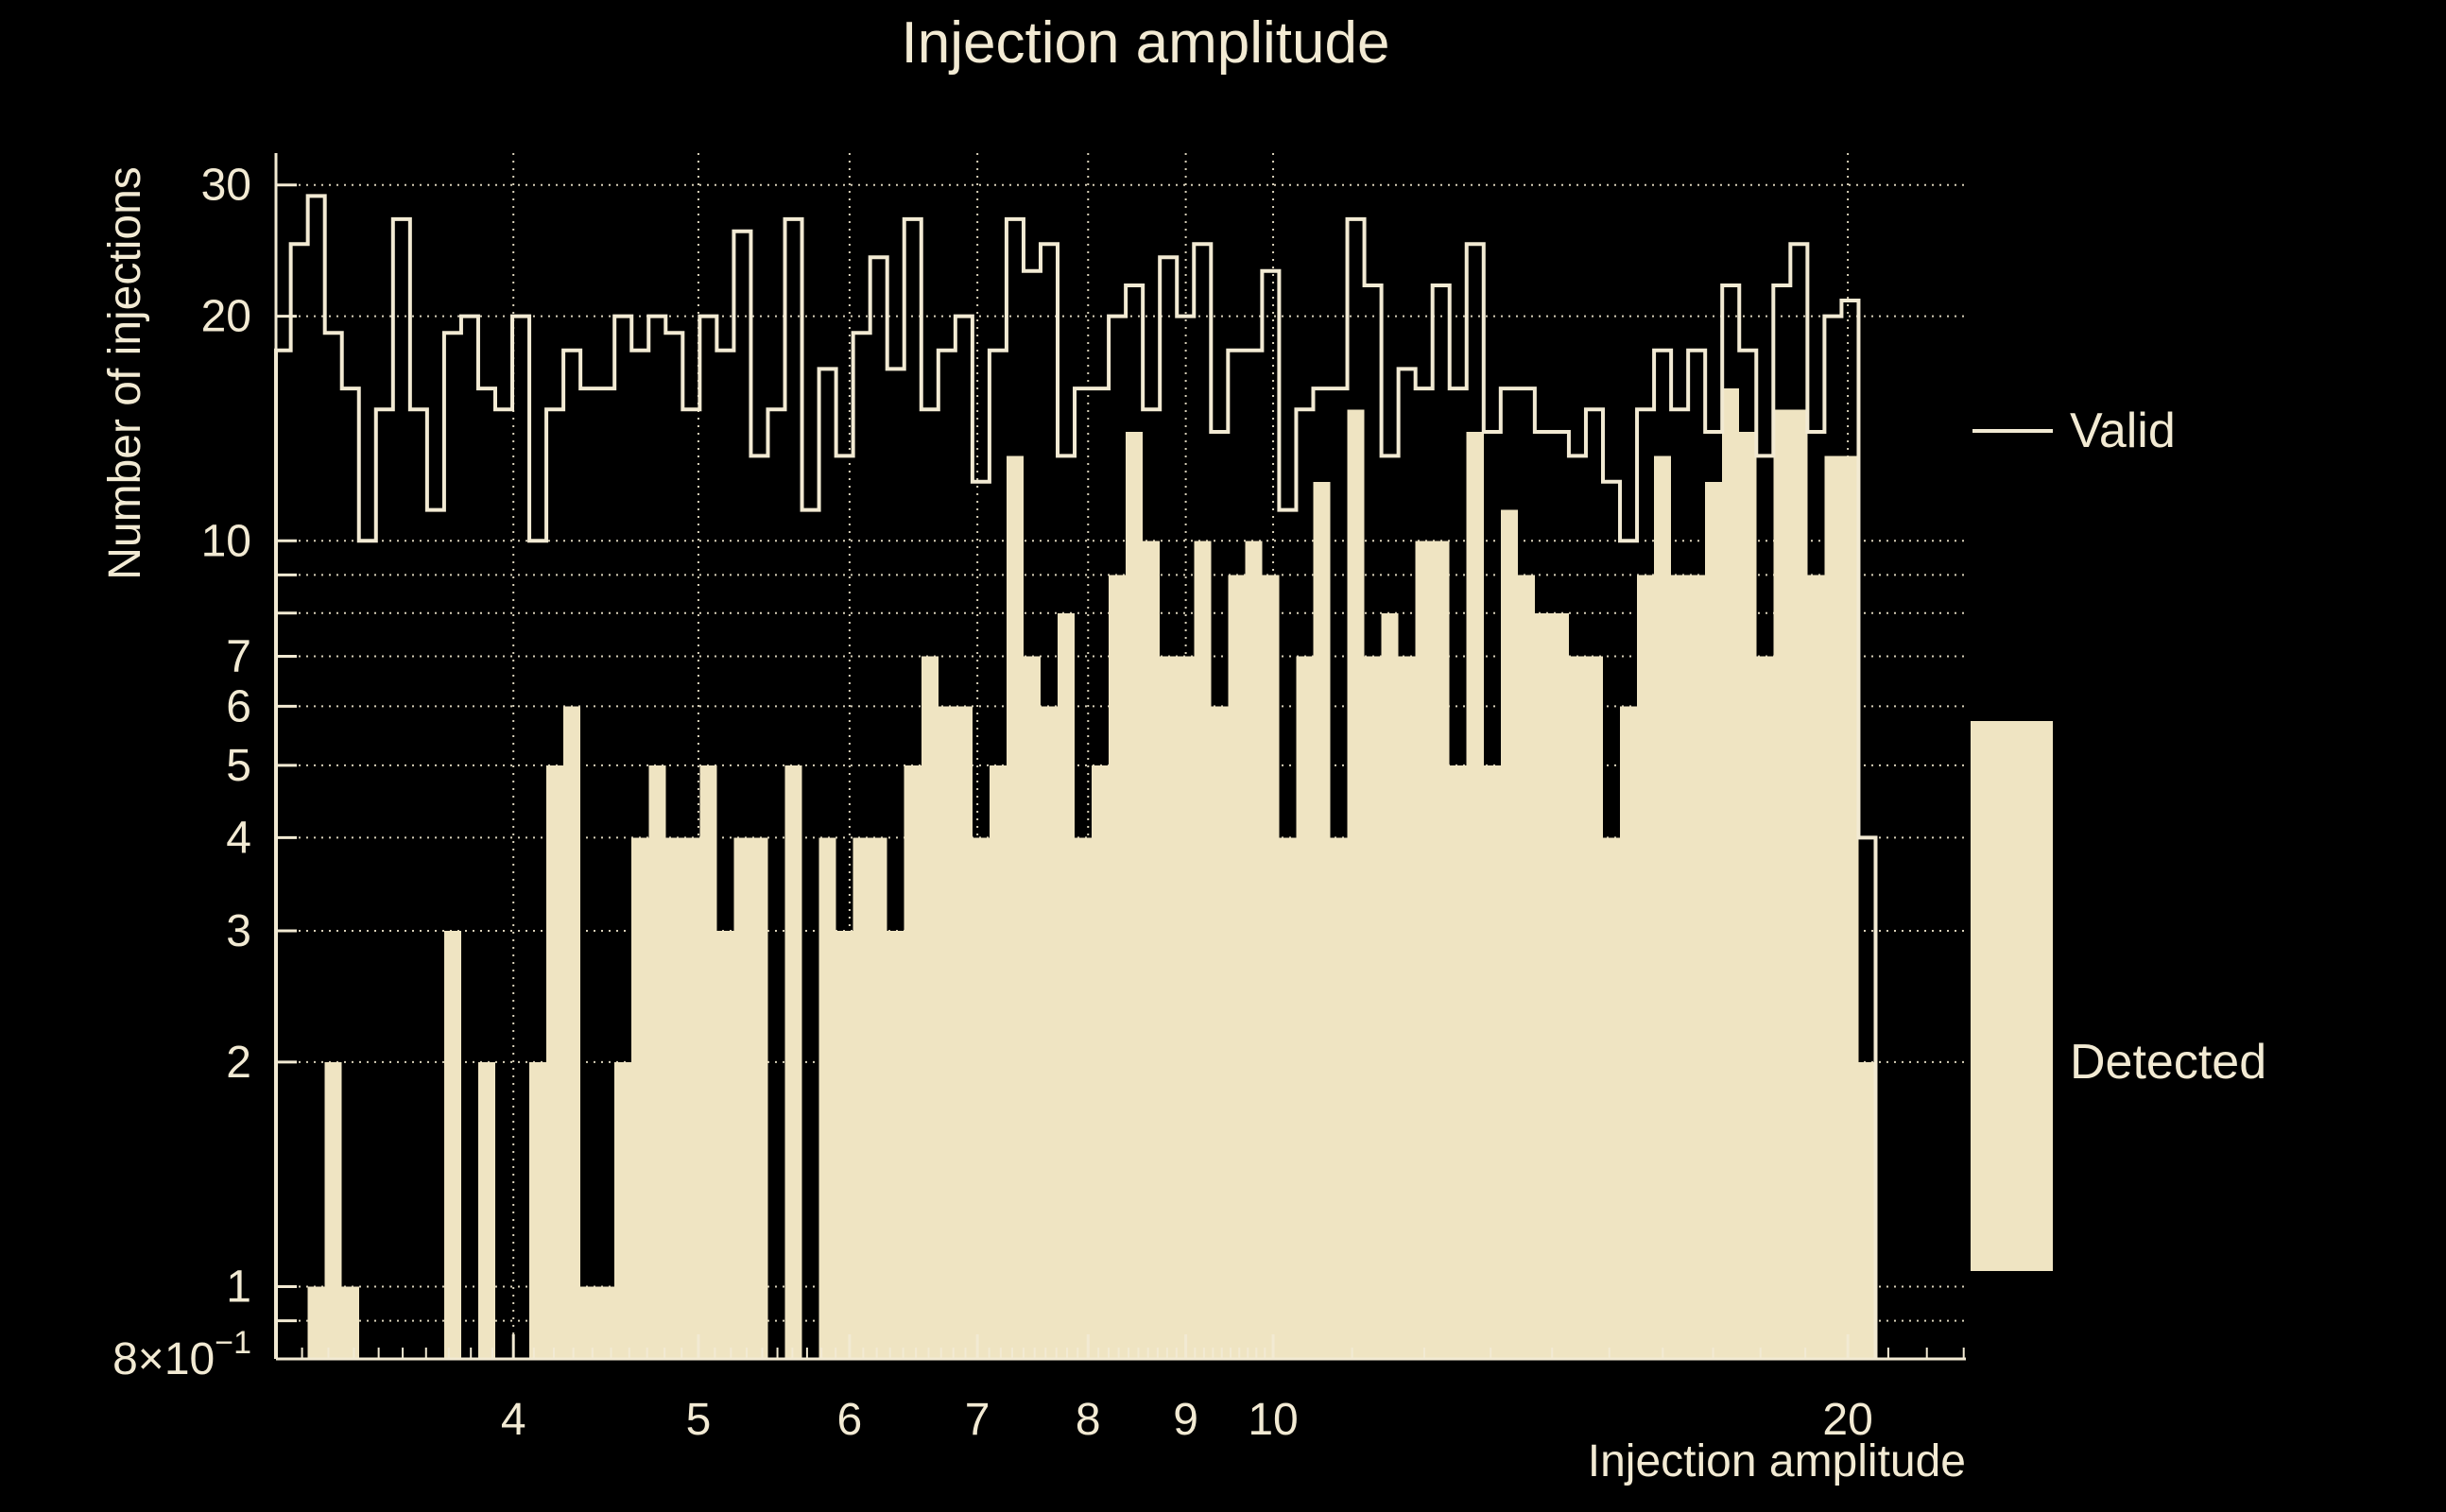 The width and height of the screenshot is (2446, 1512). What do you see at coordinates (239, 931) in the screenshot?
I see `y-tick-label-3: 3` at bounding box center [239, 931].